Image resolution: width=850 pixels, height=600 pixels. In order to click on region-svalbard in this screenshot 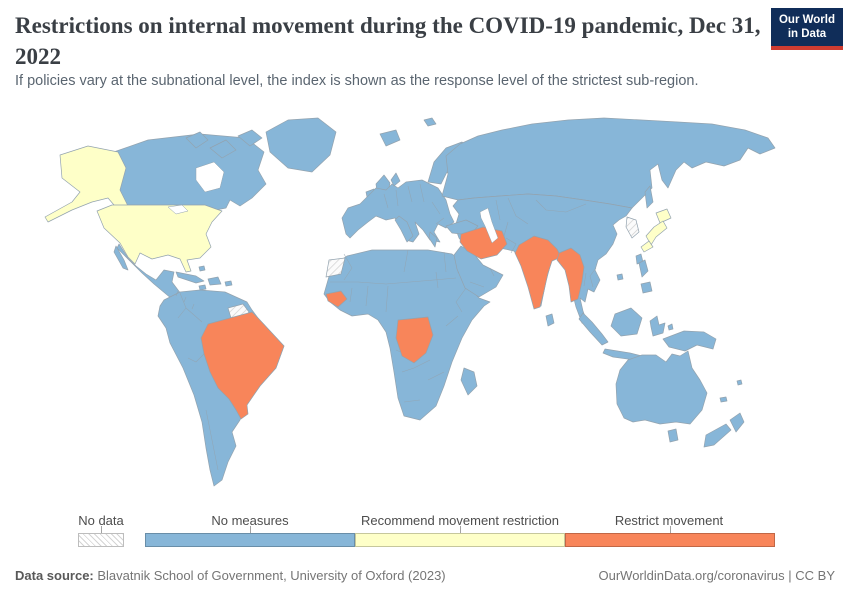, I will do `click(430, 122)`.